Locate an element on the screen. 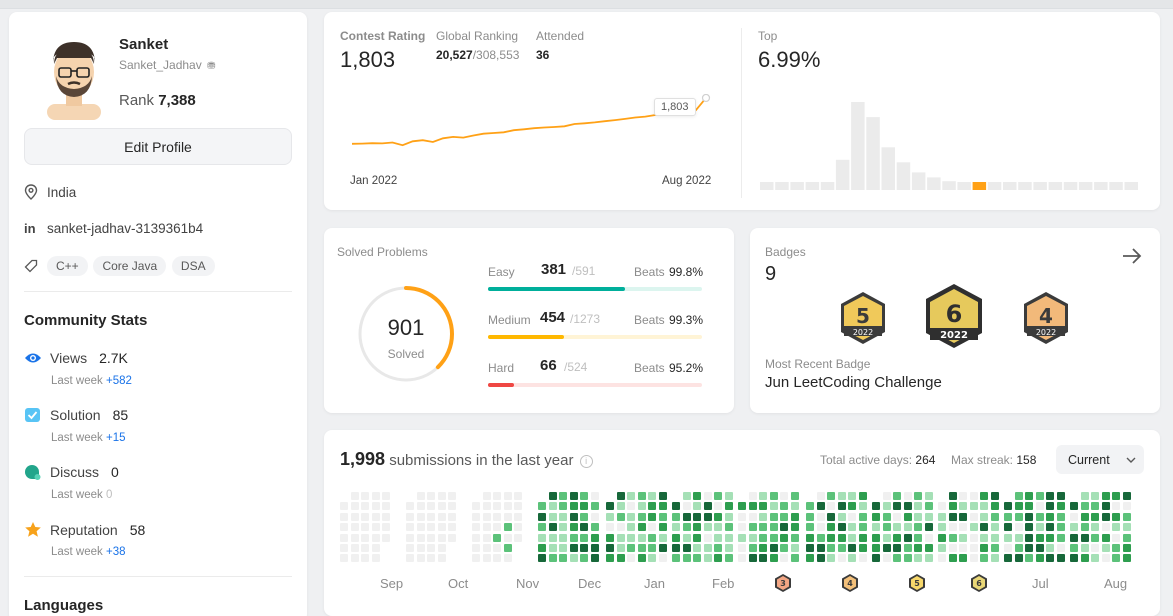 Image resolution: width=1173 pixels, height=616 pixels. rating-distribution-chart is located at coordinates (950, 144).